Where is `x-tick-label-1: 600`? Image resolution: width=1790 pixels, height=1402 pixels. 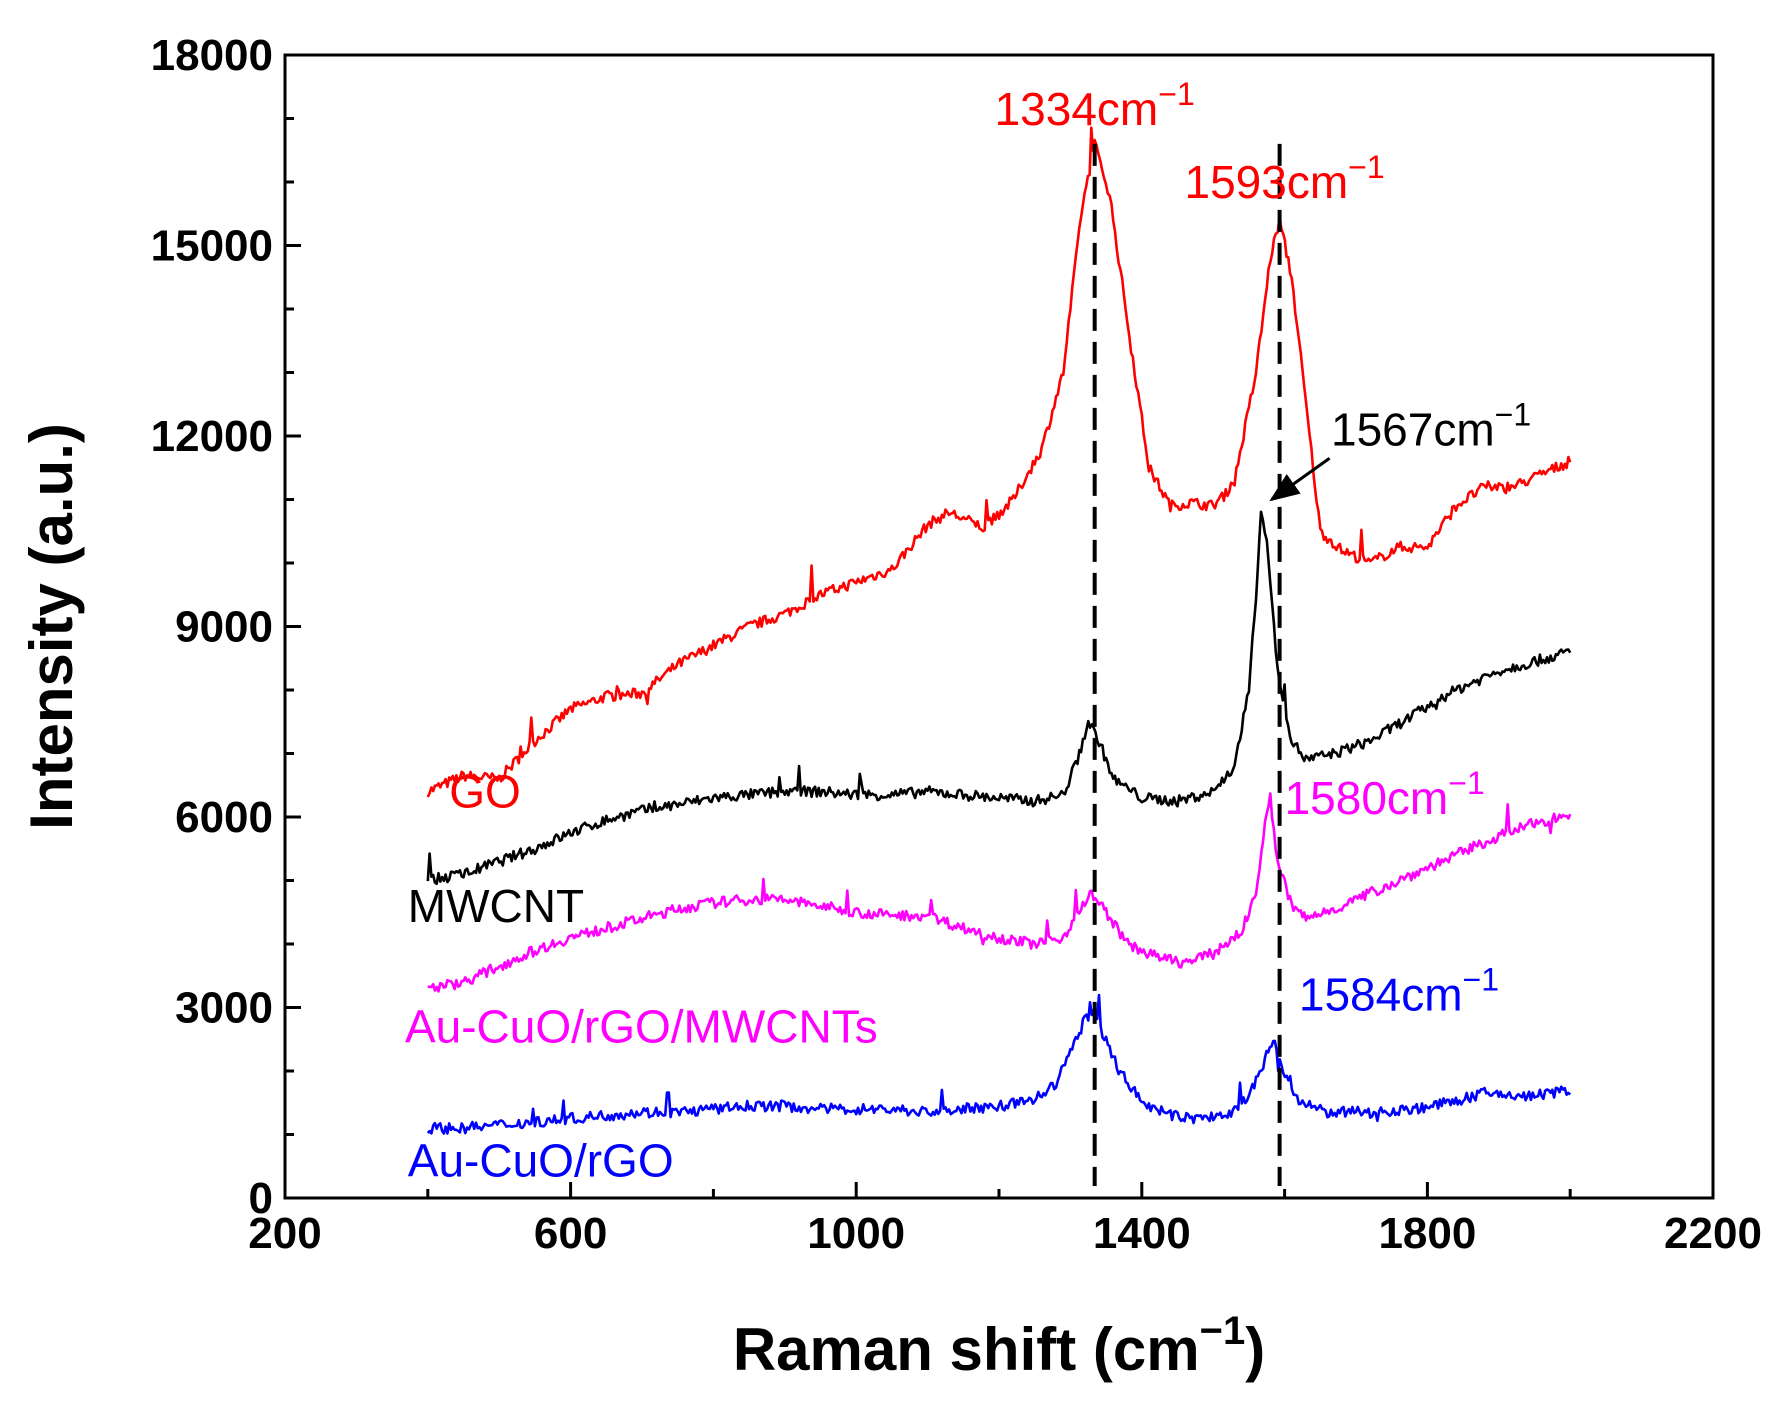
x-tick-label-1: 600 is located at coordinates (570, 1233).